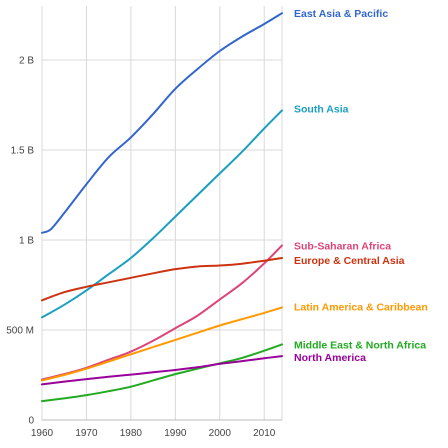 This screenshot has width=448, height=448. What do you see at coordinates (341, 14) in the screenshot?
I see `series-label-east-asia-pacific: East Asia & Pacific` at bounding box center [341, 14].